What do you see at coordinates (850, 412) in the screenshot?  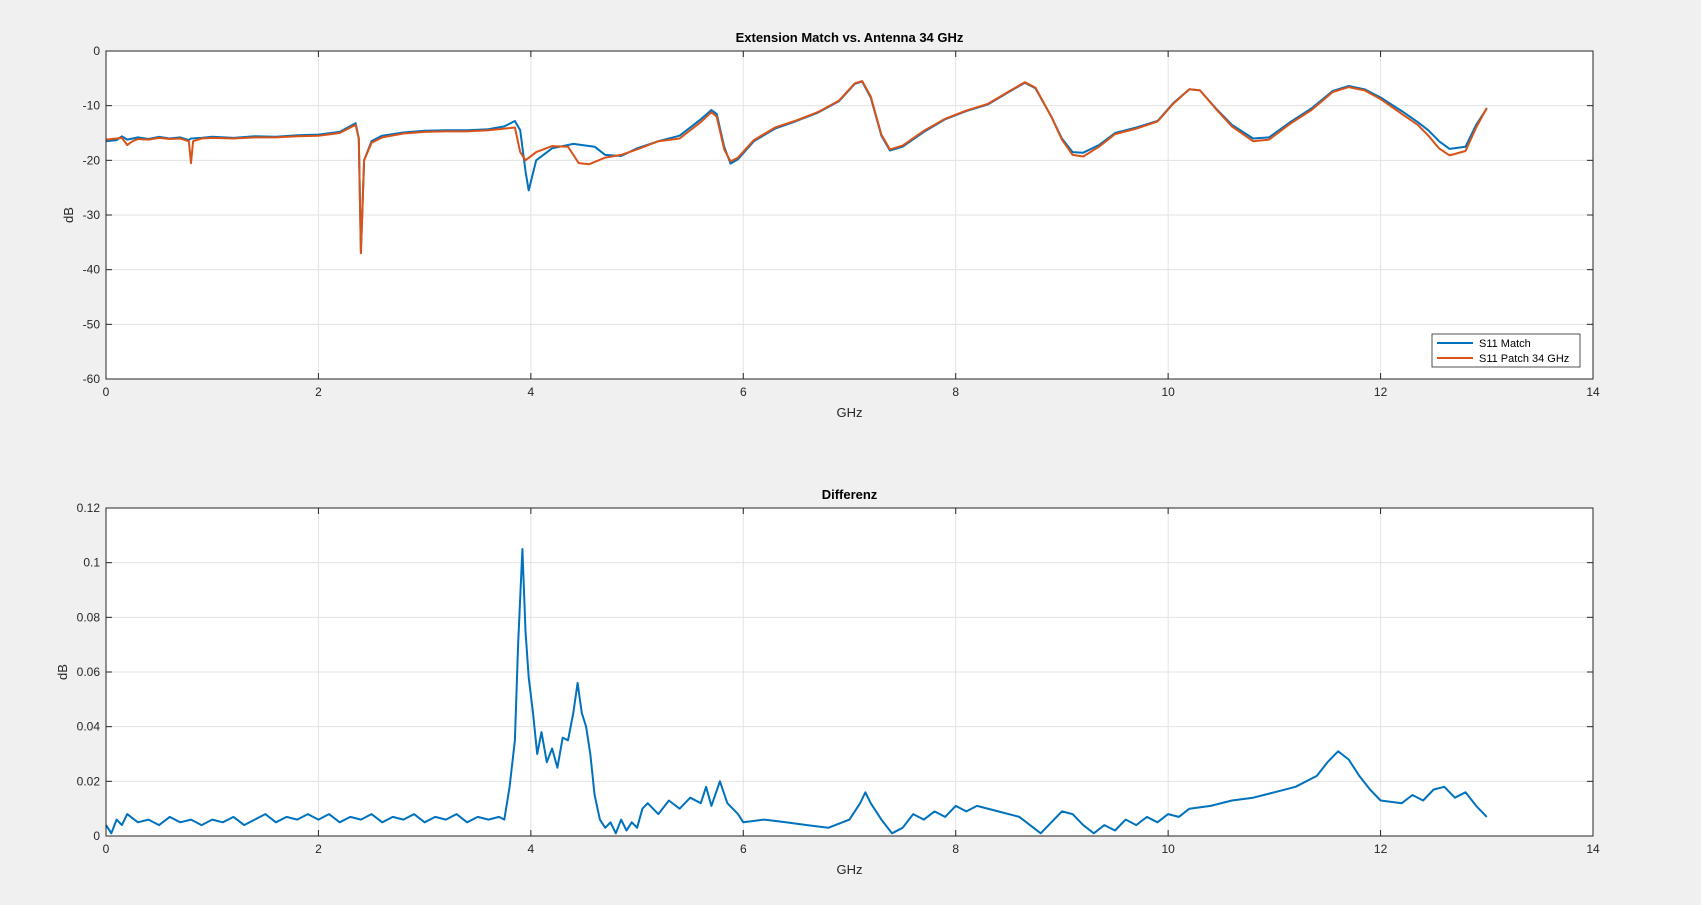 I see `top-x-axis-label: GHz` at bounding box center [850, 412].